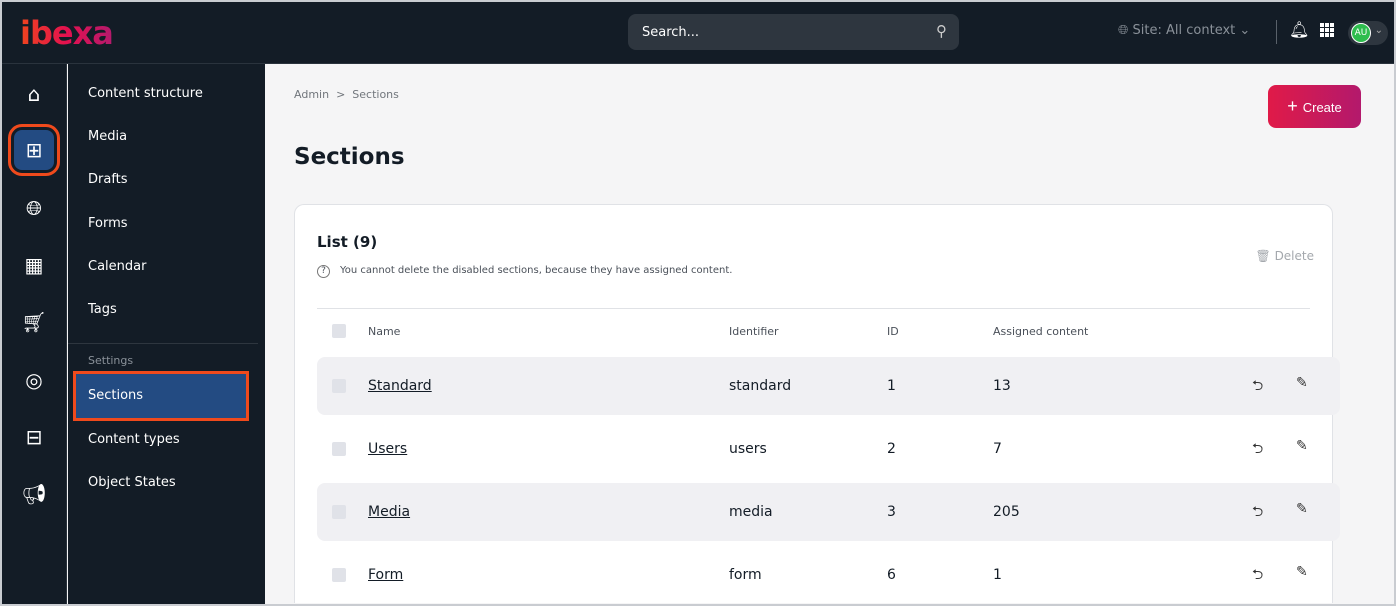 The height and width of the screenshot is (606, 1396). Describe the element at coordinates (339, 331) in the screenshot. I see `select-all-checkbox` at that location.